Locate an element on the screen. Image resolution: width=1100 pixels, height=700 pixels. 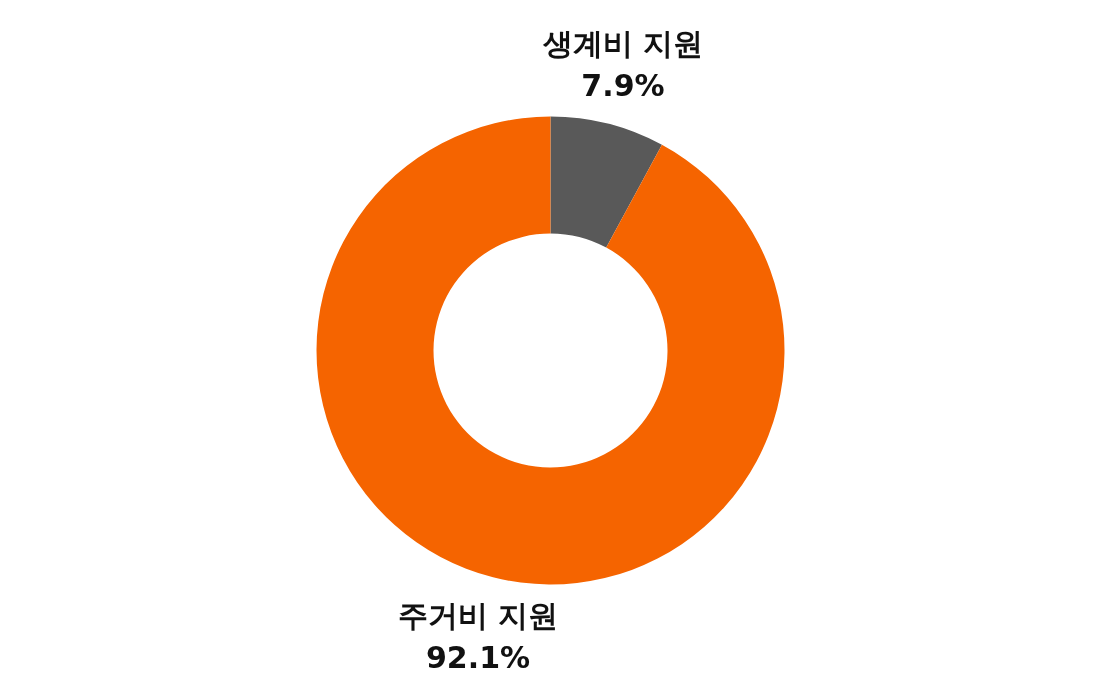
slice-label: 주거비 지원 is located at coordinates (478, 615).